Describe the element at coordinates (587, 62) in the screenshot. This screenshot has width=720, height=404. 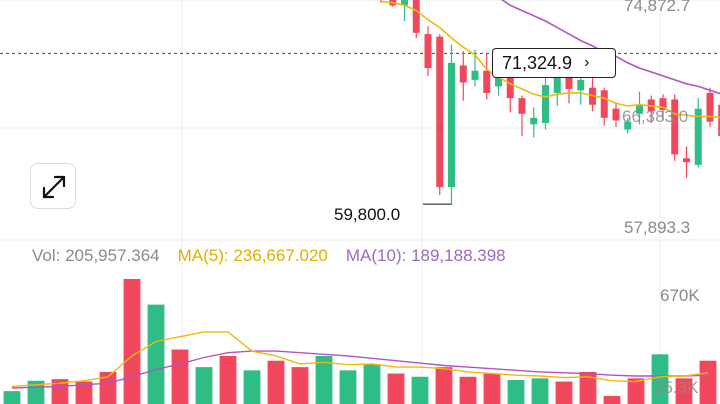
I see `chevron-right-icon: ›` at that location.